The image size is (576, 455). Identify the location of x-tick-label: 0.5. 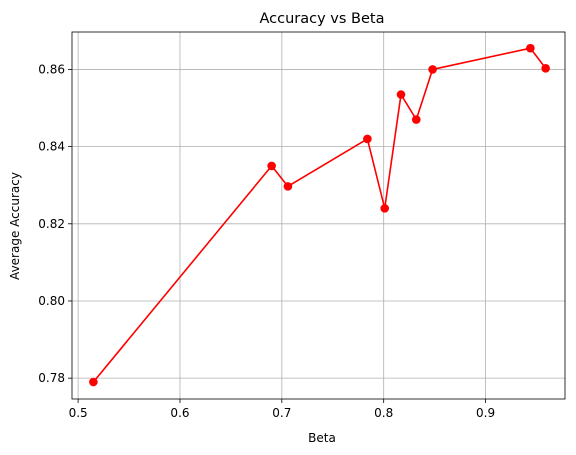
(78, 413).